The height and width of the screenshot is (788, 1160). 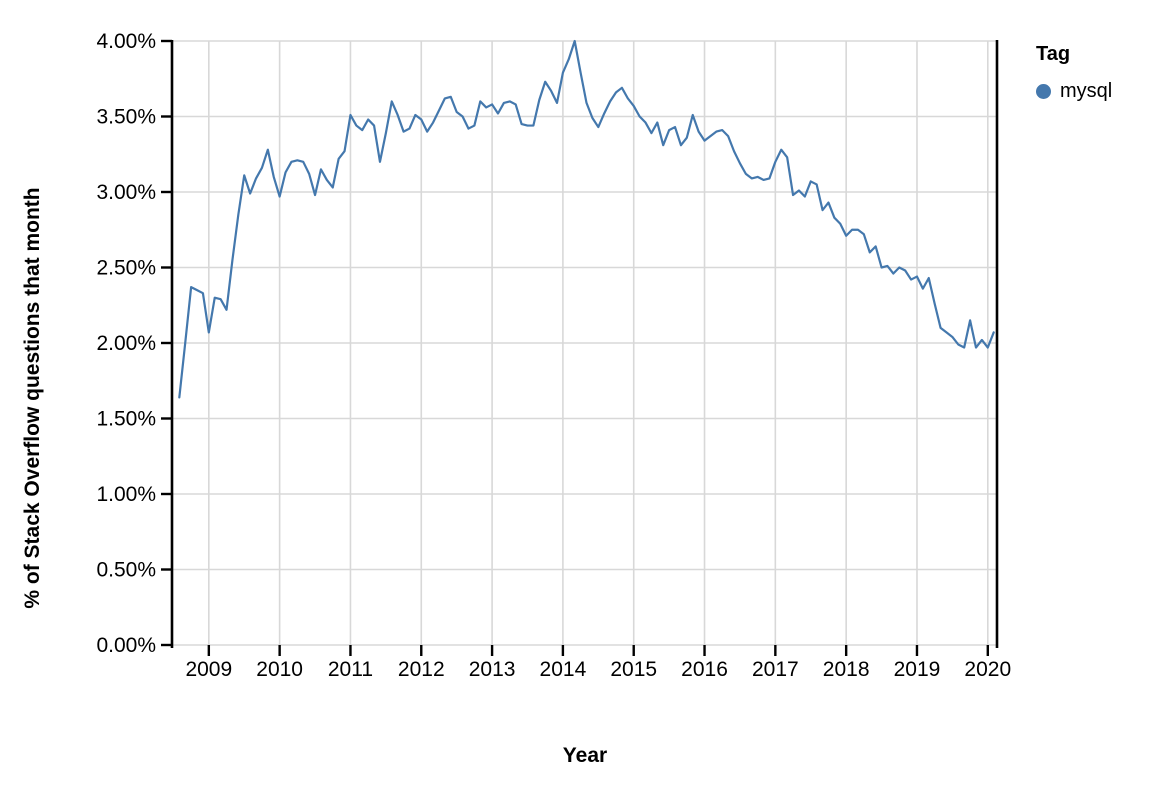 What do you see at coordinates (585, 755) in the screenshot?
I see `x-axis-title: Year` at bounding box center [585, 755].